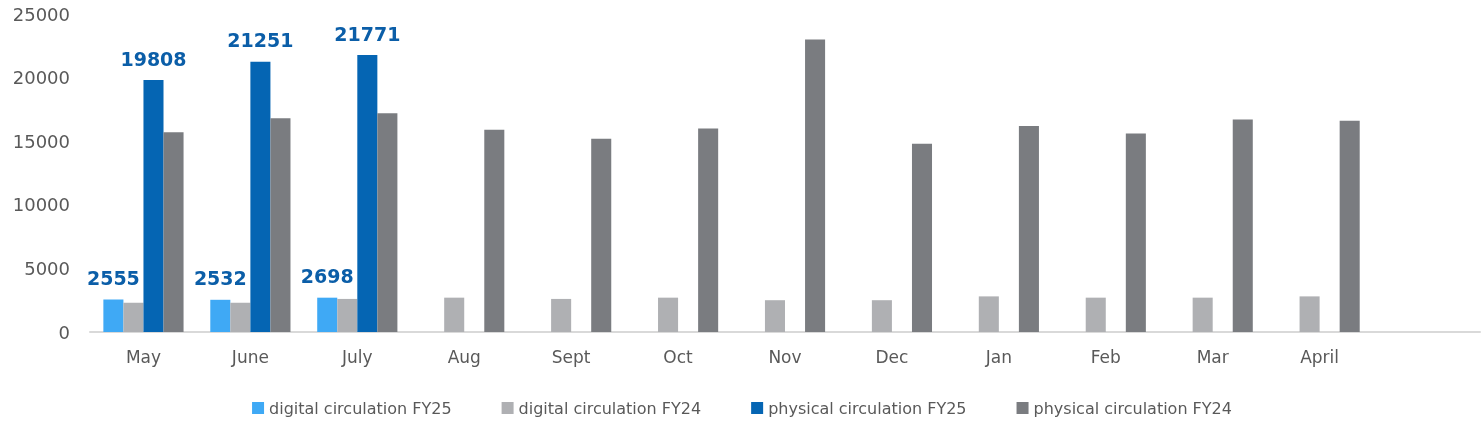 This screenshot has width=1484, height=427. I want to click on y-tick-label: 20000, so click(41, 78).